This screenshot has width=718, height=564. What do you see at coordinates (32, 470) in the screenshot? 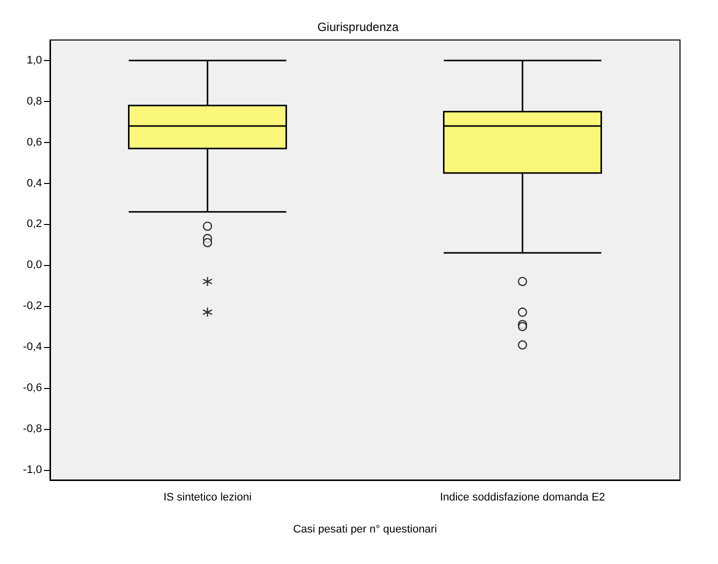
I see `y-tick-label: -1,0` at bounding box center [32, 470].